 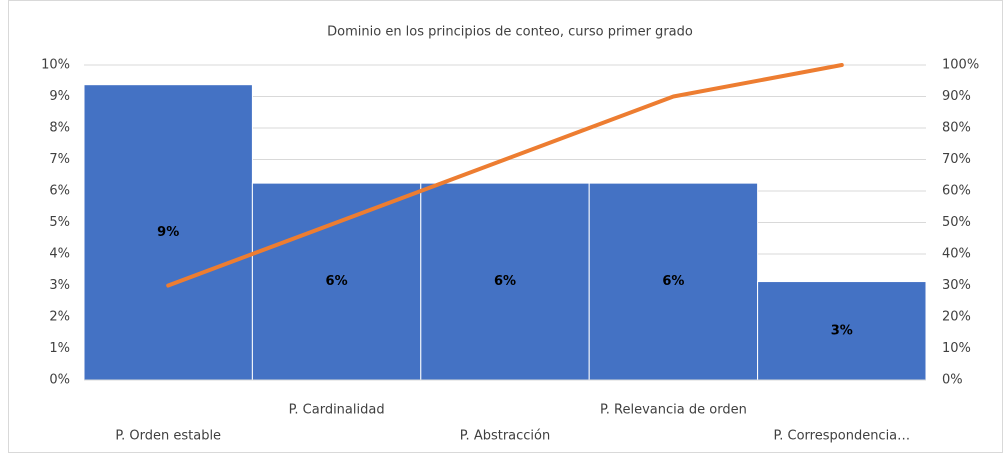 What do you see at coordinates (960, 65) in the screenshot?
I see `y2-tick-label: 100%` at bounding box center [960, 65].